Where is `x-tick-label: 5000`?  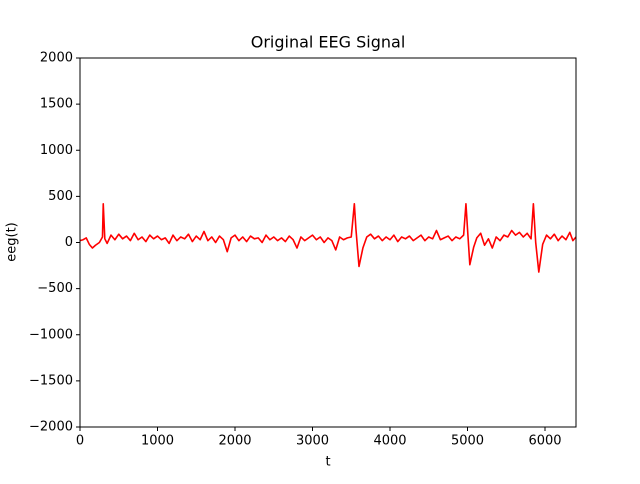
x-tick-label: 5000 is located at coordinates (467, 441).